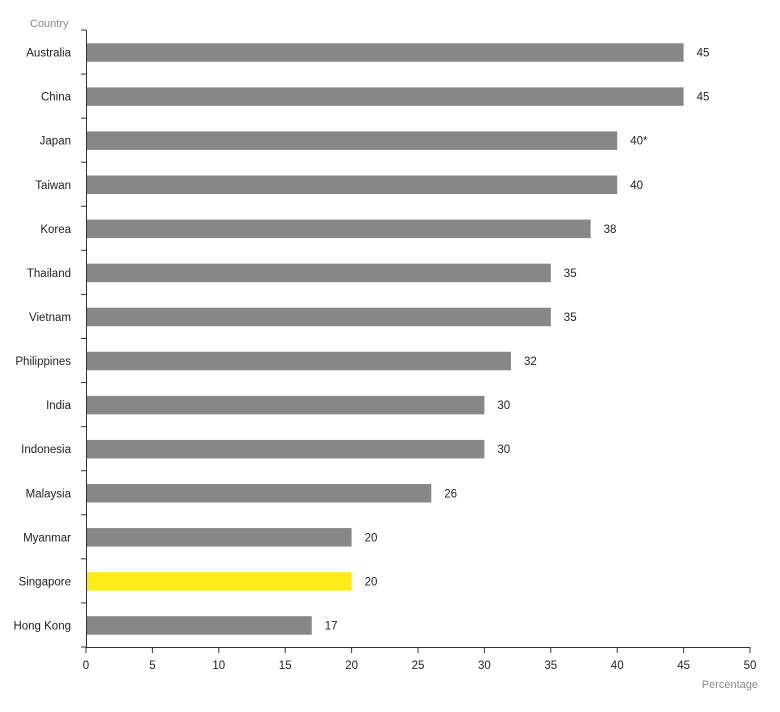  What do you see at coordinates (53, 186) in the screenshot?
I see `category-label: Taiwan` at bounding box center [53, 186].